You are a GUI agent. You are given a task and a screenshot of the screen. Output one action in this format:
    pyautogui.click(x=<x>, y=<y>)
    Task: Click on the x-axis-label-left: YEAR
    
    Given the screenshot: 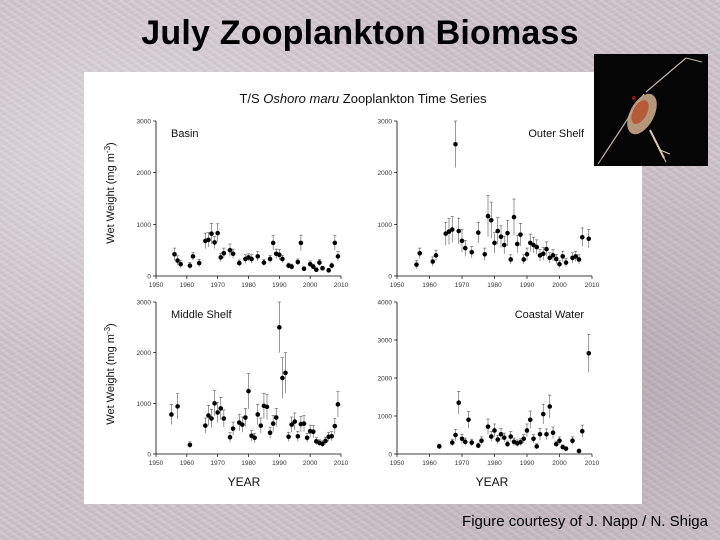 What is the action you would take?
    pyautogui.click(x=244, y=482)
    